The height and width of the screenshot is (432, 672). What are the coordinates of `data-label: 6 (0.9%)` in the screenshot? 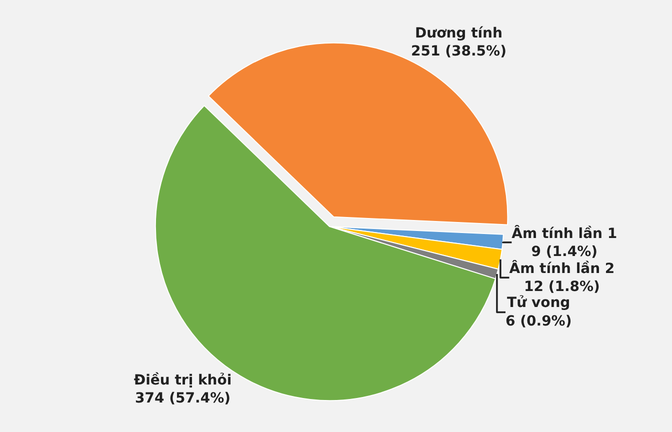 It's located at (538, 321).